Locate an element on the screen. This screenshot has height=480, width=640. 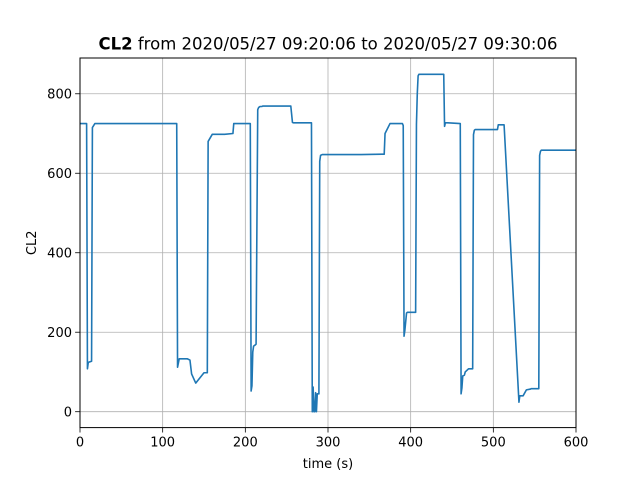
x-axis-ticks: 0 100 200 300 400 500 600 is located at coordinates (332, 439).